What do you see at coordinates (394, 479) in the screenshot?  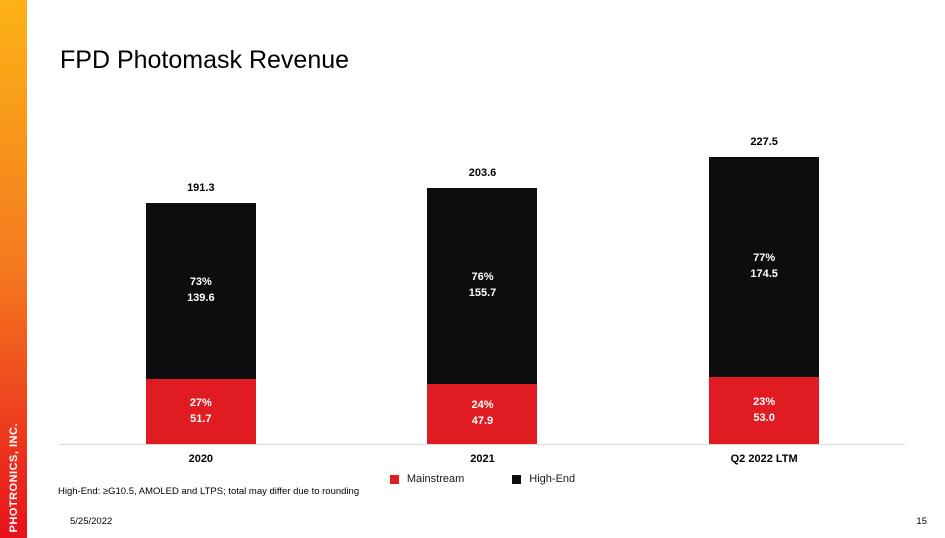 I see `mainstream-swatch` at bounding box center [394, 479].